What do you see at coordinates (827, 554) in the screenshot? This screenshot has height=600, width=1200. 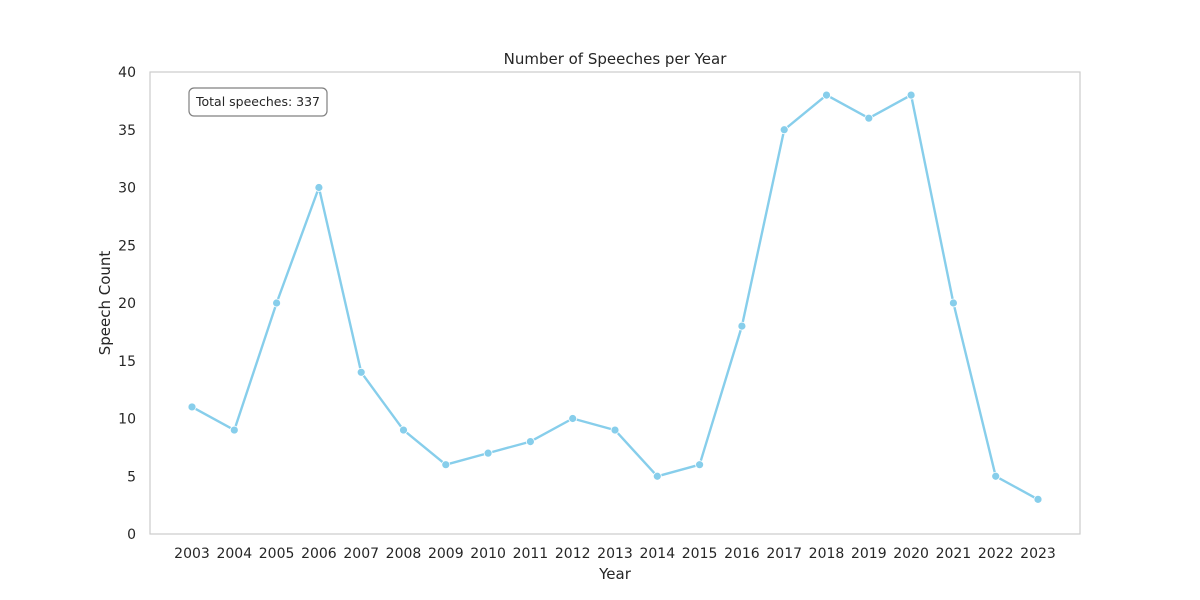 I see `x-tick-label: 2018` at bounding box center [827, 554].